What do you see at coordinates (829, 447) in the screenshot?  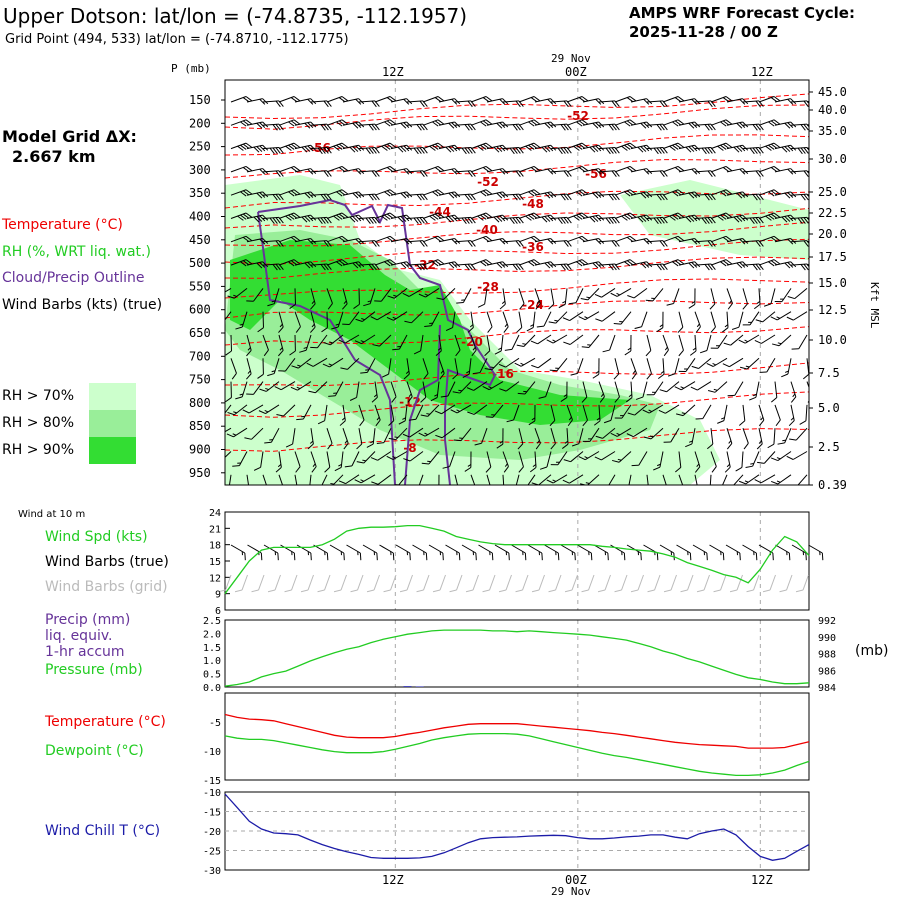 I see `height-tick-label: 2.5` at bounding box center [829, 447].